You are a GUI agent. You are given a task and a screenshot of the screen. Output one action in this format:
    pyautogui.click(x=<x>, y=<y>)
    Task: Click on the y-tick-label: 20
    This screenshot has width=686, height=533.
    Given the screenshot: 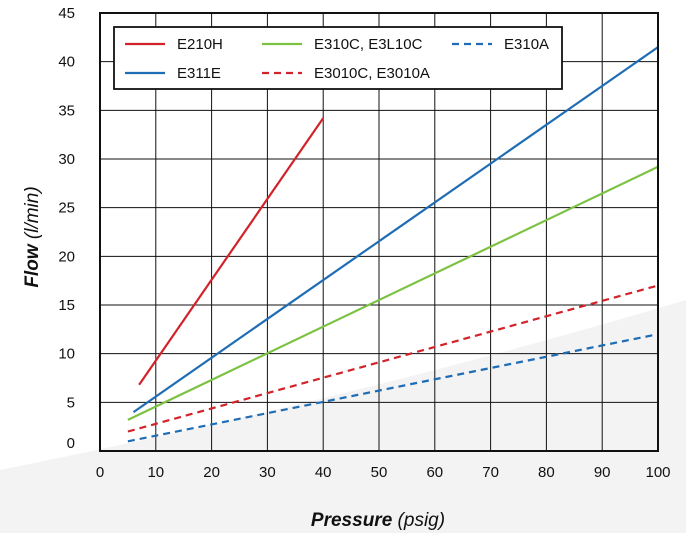 What is the action you would take?
    pyautogui.click(x=66, y=256)
    